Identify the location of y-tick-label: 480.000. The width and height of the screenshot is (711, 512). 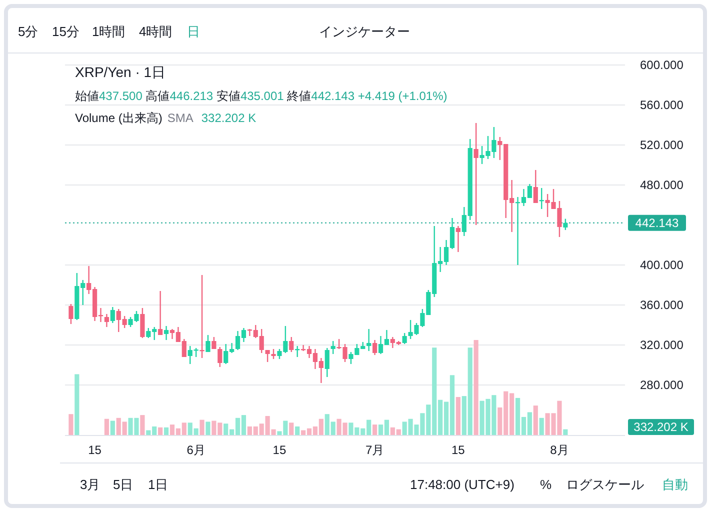
(662, 185).